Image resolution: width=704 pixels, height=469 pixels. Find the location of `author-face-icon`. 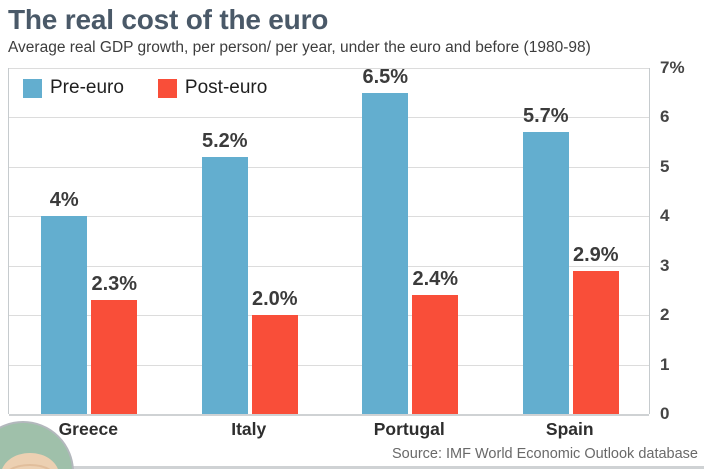

author-face-icon is located at coordinates (36, 446).